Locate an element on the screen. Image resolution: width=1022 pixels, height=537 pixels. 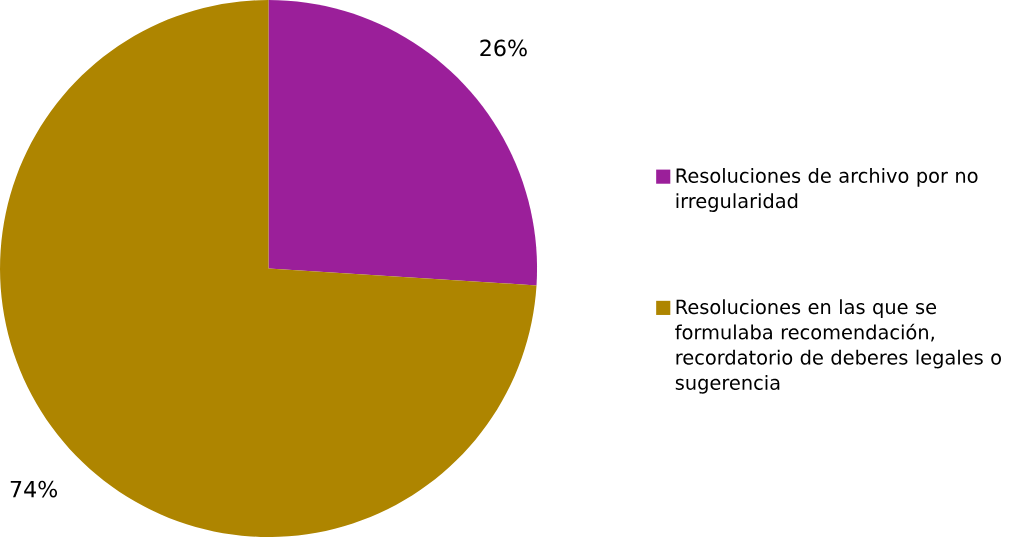
legend-label: Resoluciones de archivo por no irregularidad is located at coordinates (827, 189).